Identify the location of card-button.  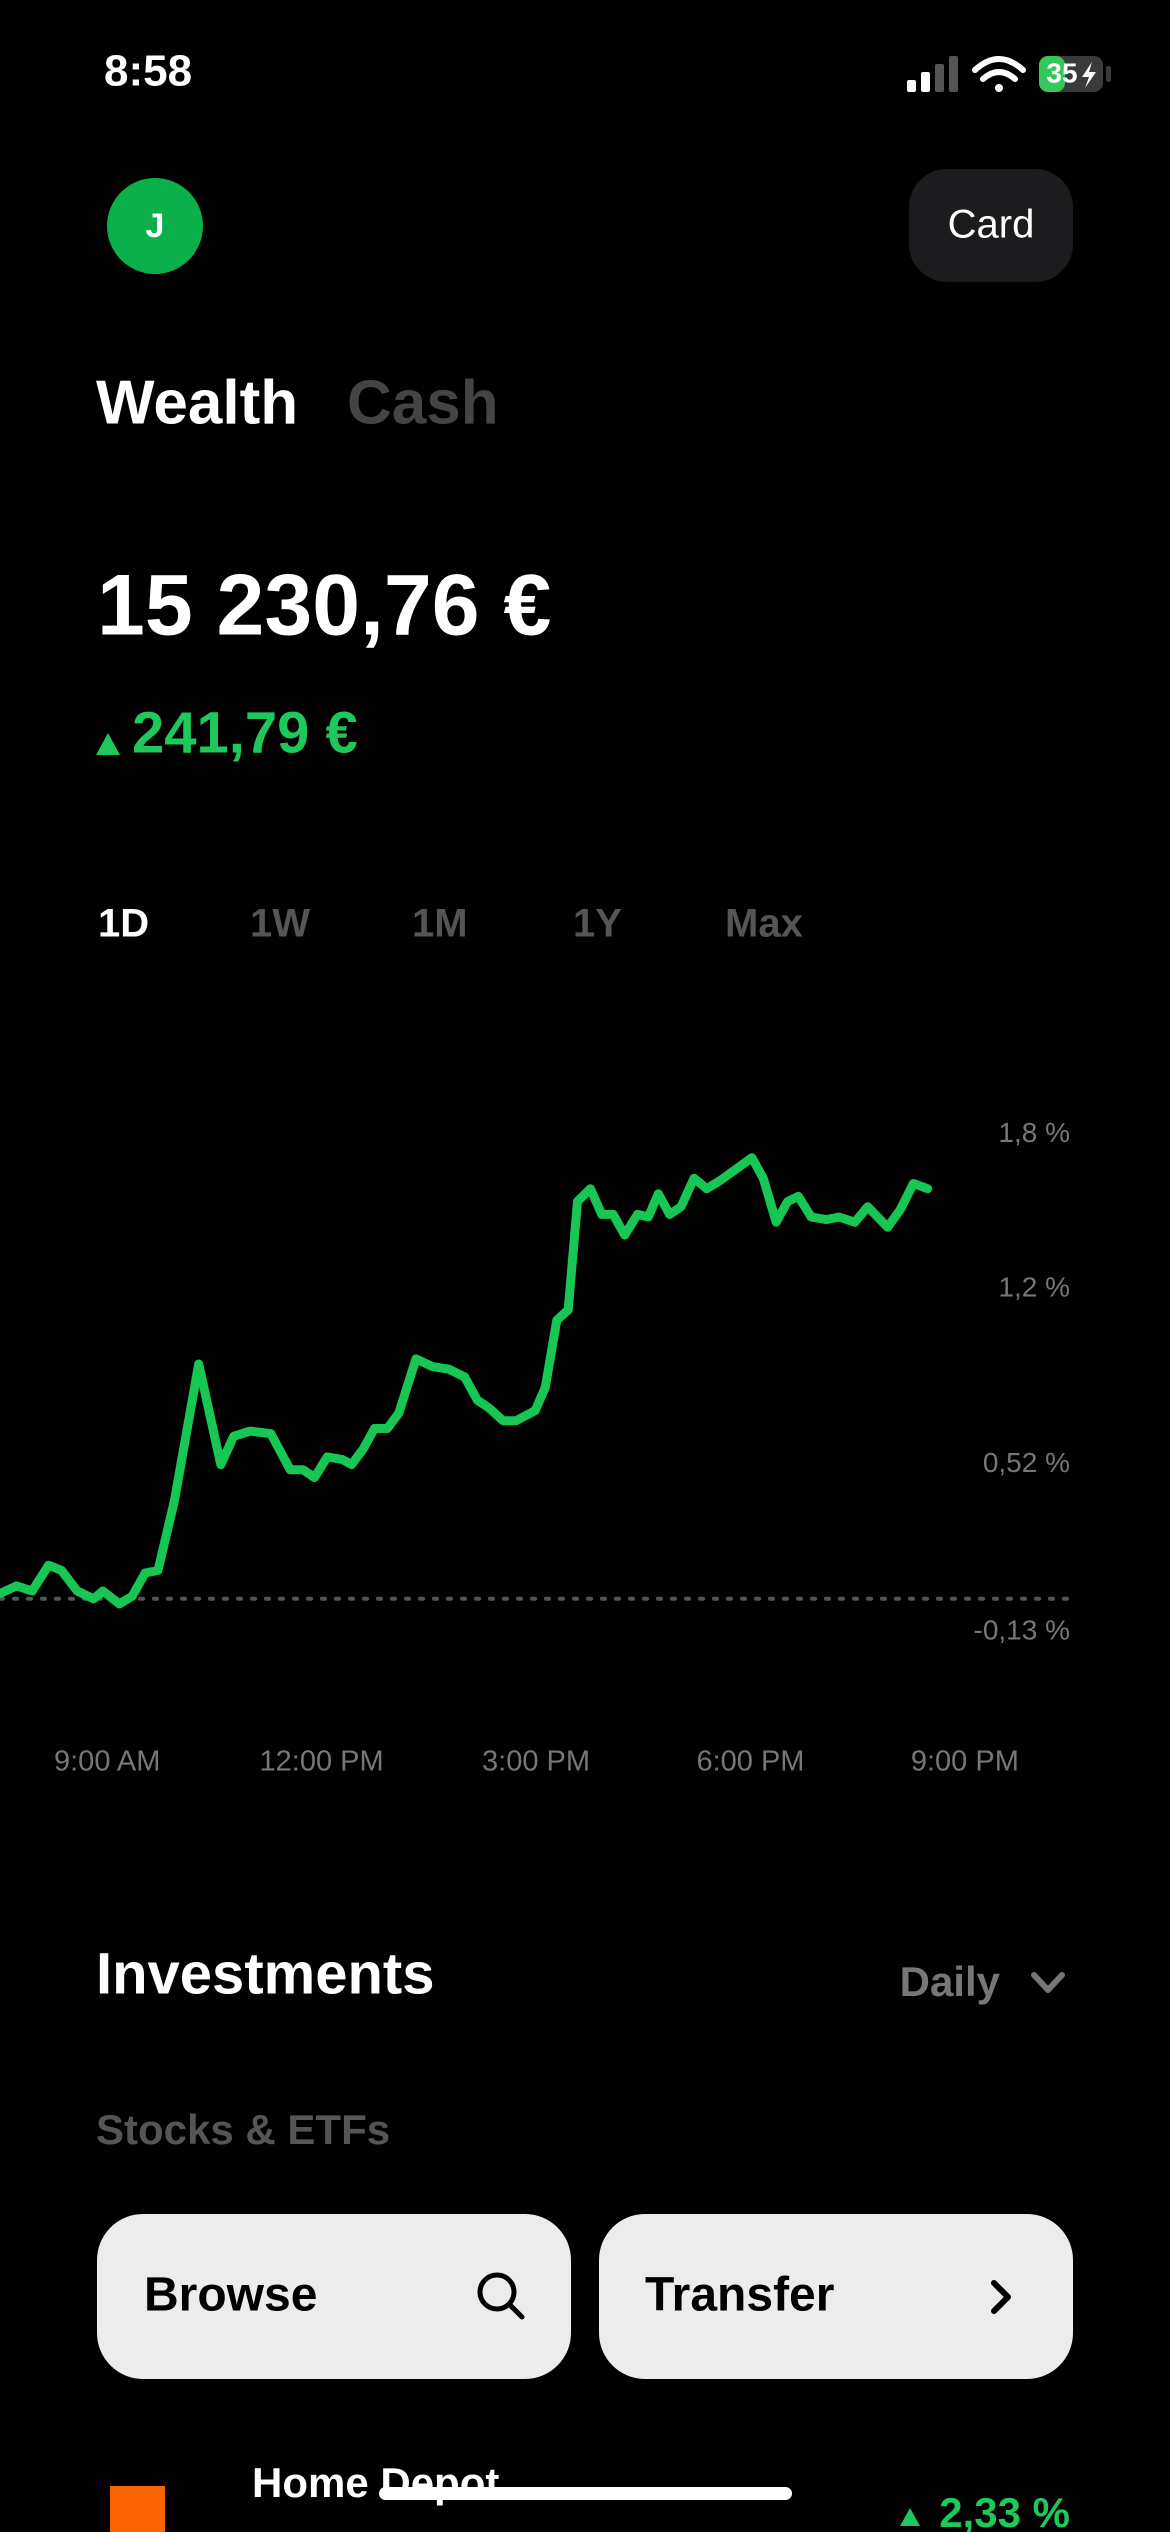
(991, 225).